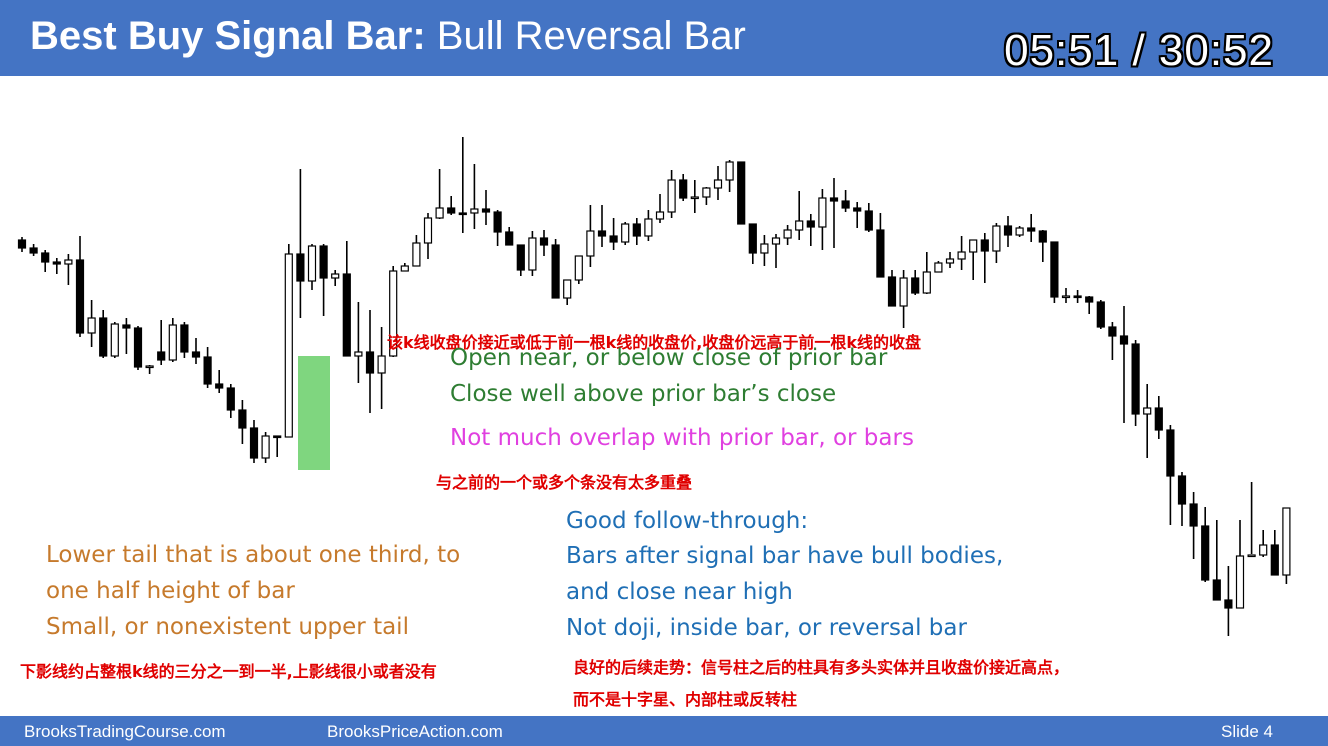 The image size is (1328, 746). Describe the element at coordinates (585, 36) in the screenshot. I see `title-rest: Bull Reversal Bar` at that location.